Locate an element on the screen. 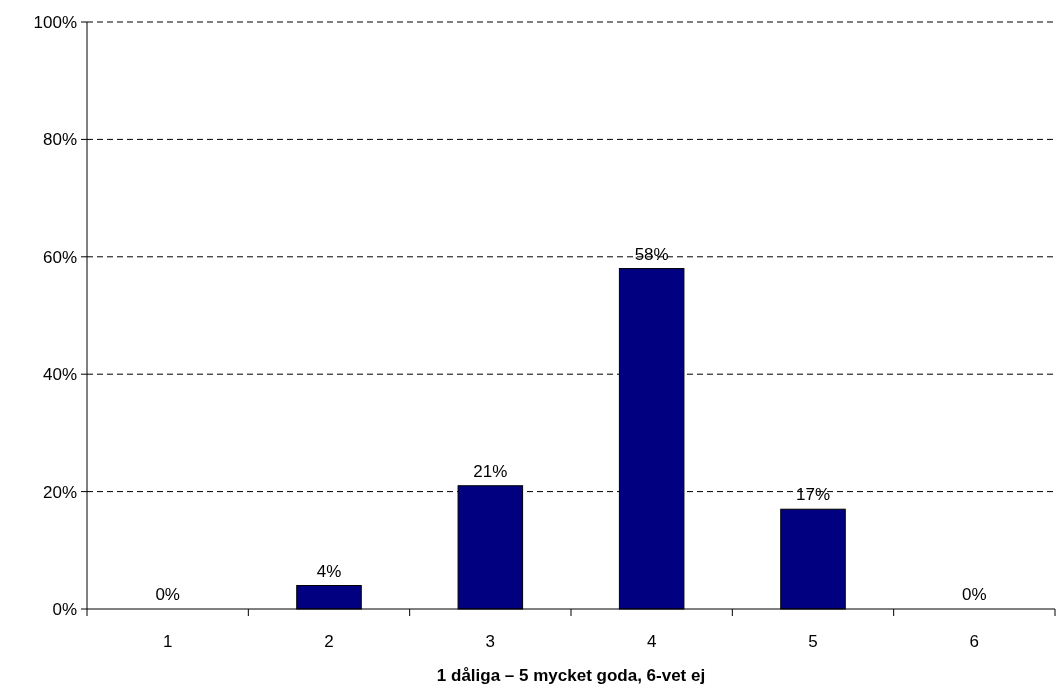 The height and width of the screenshot is (699, 1063). y-tick-label: 100% is located at coordinates (55, 22).